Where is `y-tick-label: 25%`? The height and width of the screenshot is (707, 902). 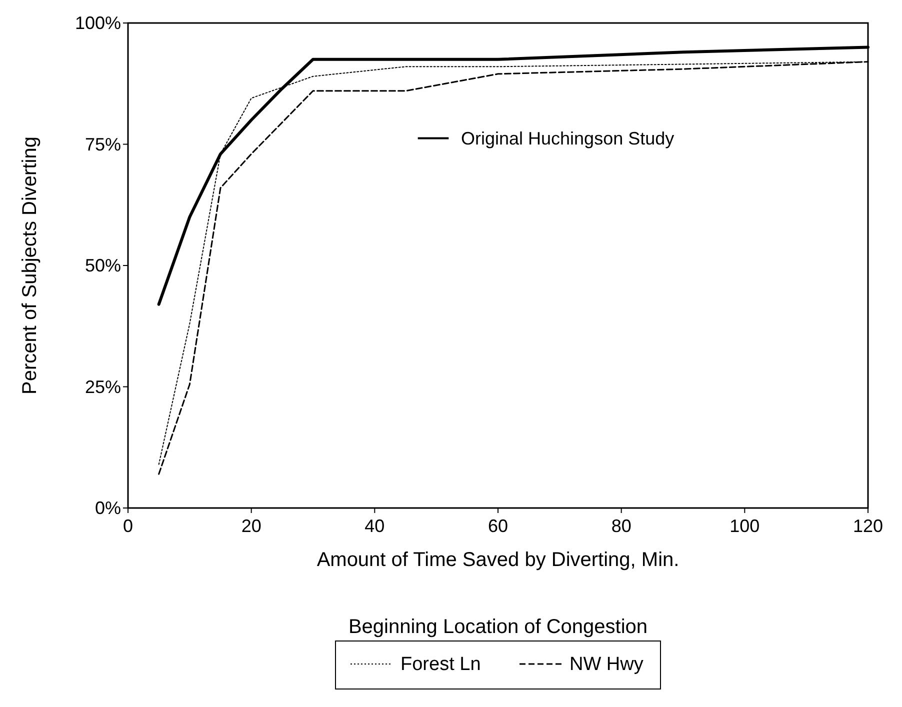 y-tick-label: 25% is located at coordinates (102, 386).